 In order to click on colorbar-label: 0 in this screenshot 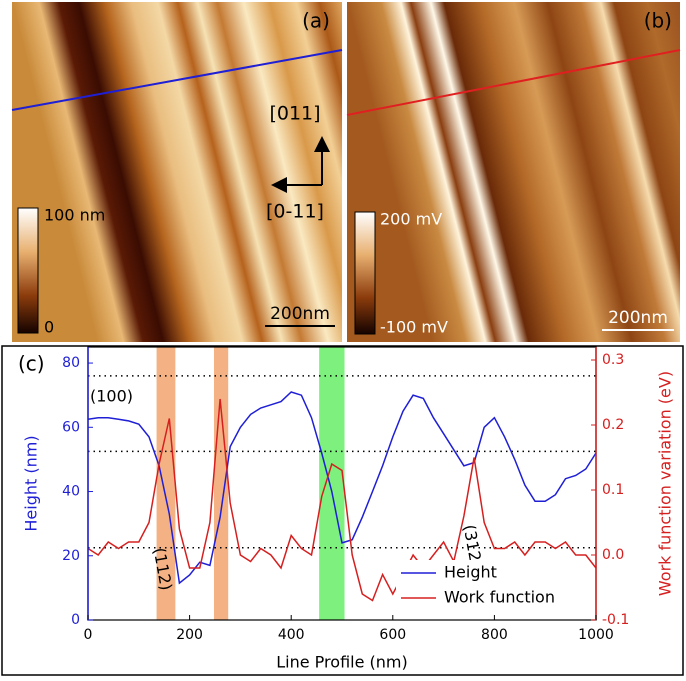, I will do `click(49, 327)`.